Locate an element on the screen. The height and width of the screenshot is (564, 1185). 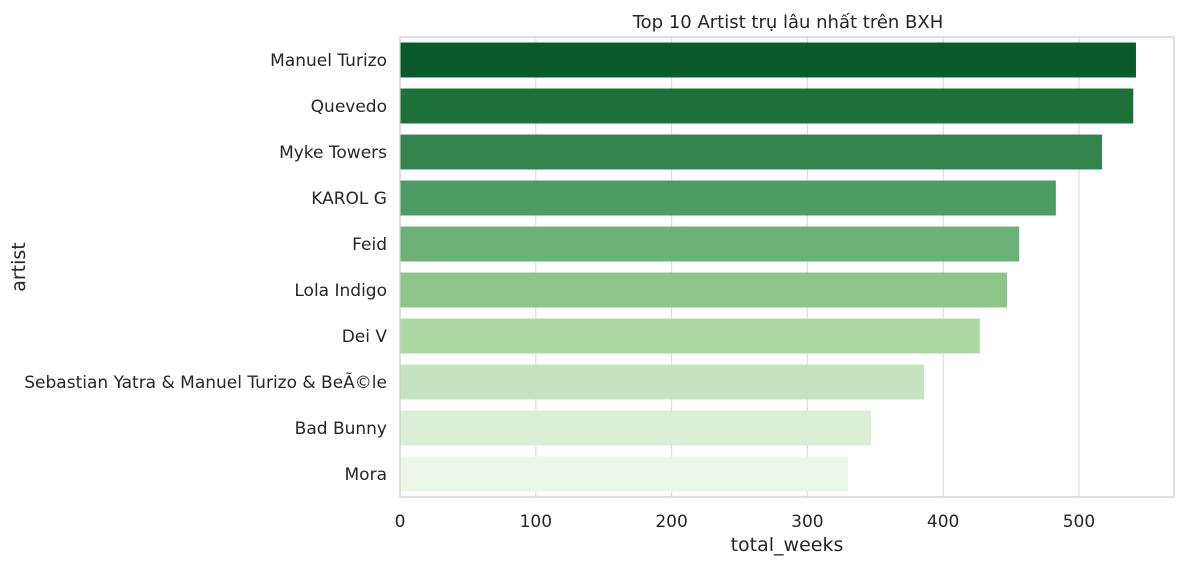
y-tick-label: Dei V is located at coordinates (365, 337).